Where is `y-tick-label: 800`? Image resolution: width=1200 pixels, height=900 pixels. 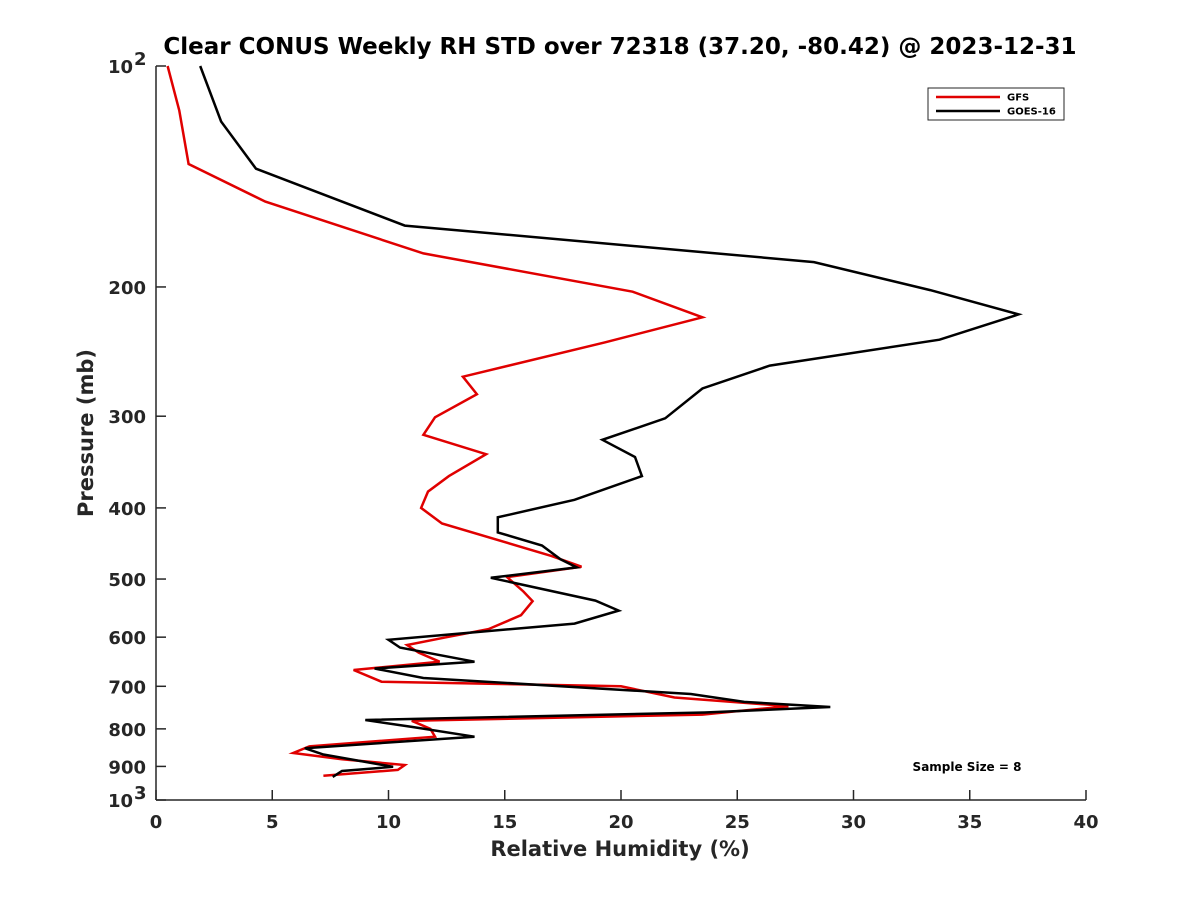
y-tick-label: 800 is located at coordinates (127, 730).